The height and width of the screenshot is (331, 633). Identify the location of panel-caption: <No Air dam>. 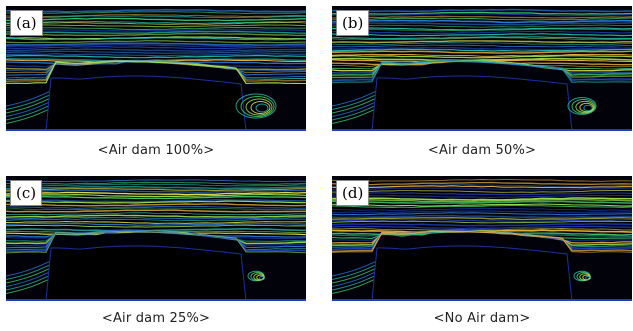
(482, 318).